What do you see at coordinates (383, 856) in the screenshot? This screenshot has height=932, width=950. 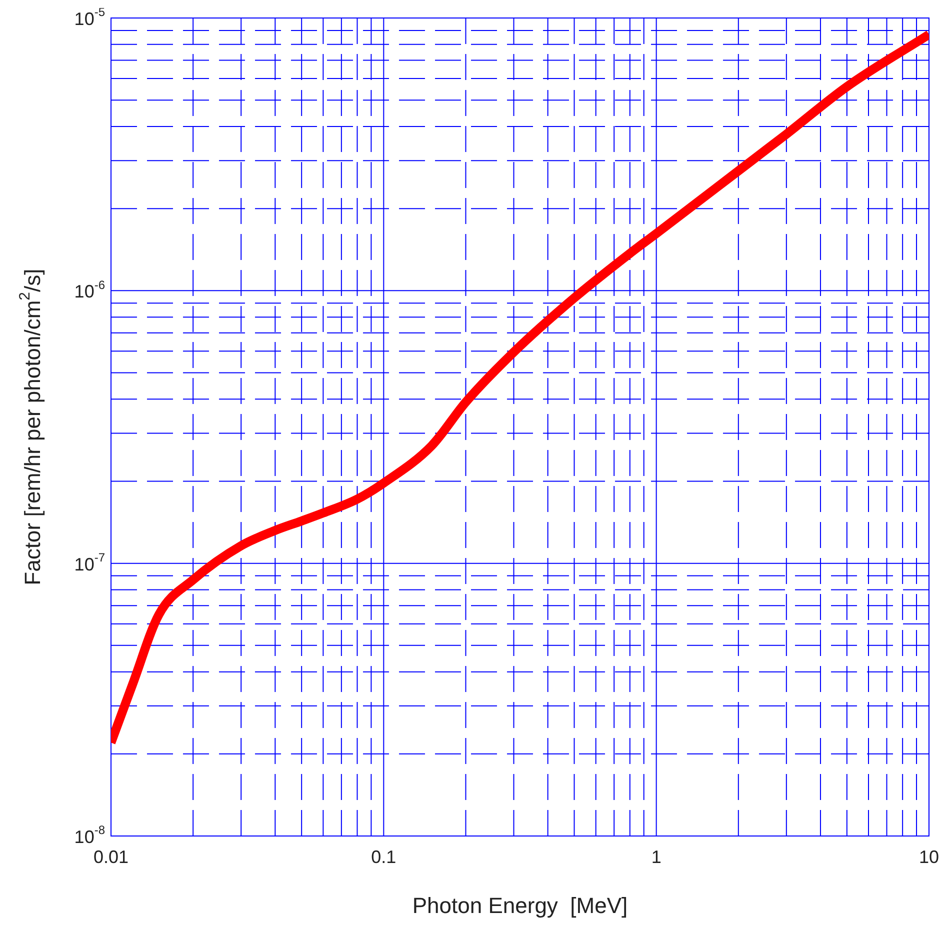 I see `x-tick-label: 0.1` at bounding box center [383, 856].